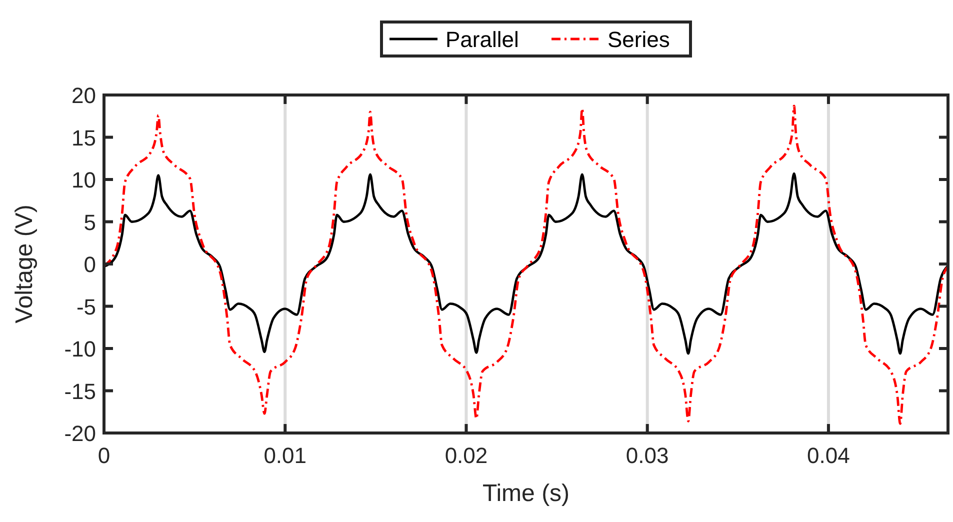  What do you see at coordinates (80, 391) in the screenshot?
I see `y-tick-label: -15` at bounding box center [80, 391].